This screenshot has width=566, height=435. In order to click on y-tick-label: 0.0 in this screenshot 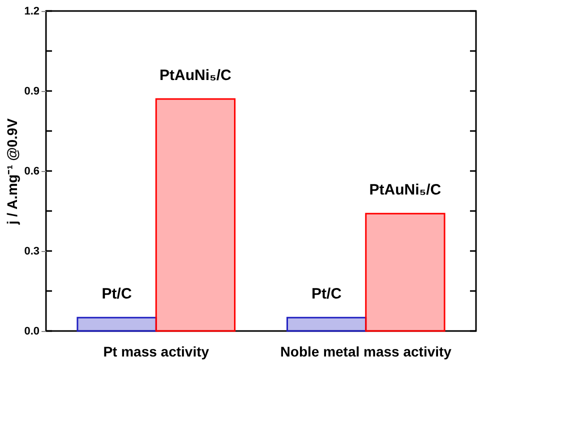, I will do `click(32, 332)`.